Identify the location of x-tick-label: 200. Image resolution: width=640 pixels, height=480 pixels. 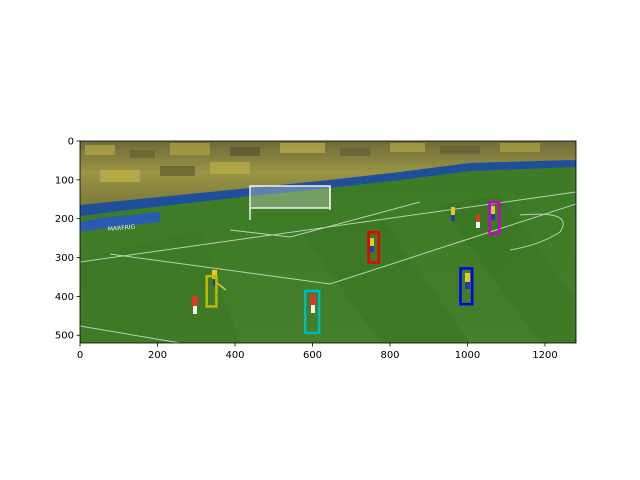
(157, 355).